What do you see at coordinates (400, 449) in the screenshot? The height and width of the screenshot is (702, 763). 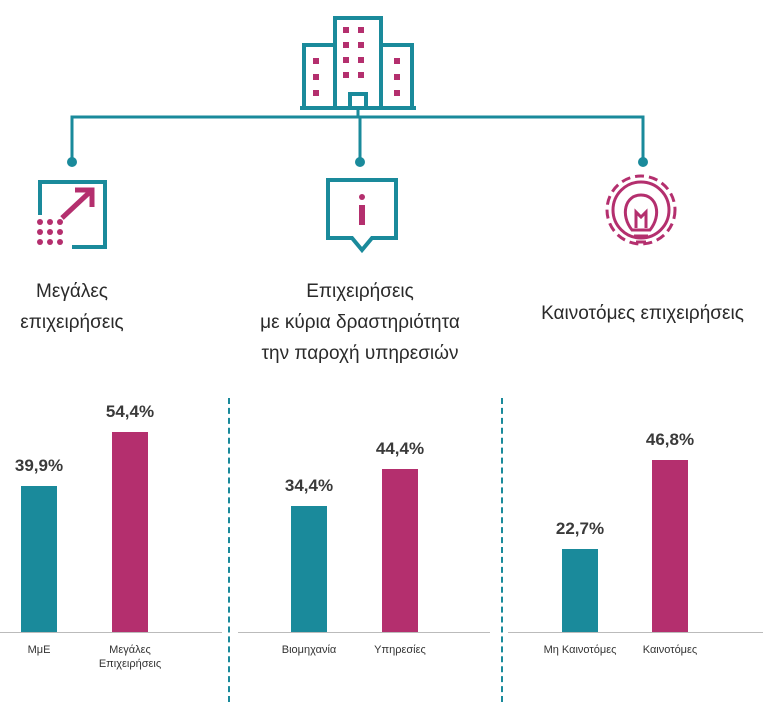 I see `value-label: 44,4%` at bounding box center [400, 449].